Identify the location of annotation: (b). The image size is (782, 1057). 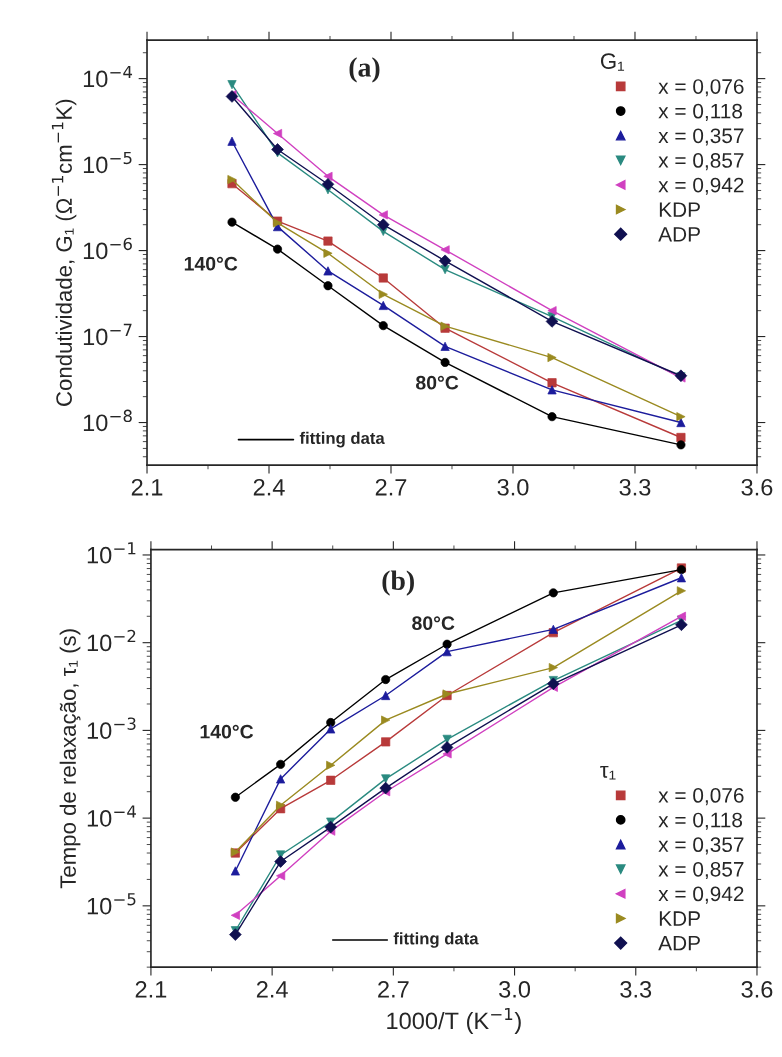
(398, 583).